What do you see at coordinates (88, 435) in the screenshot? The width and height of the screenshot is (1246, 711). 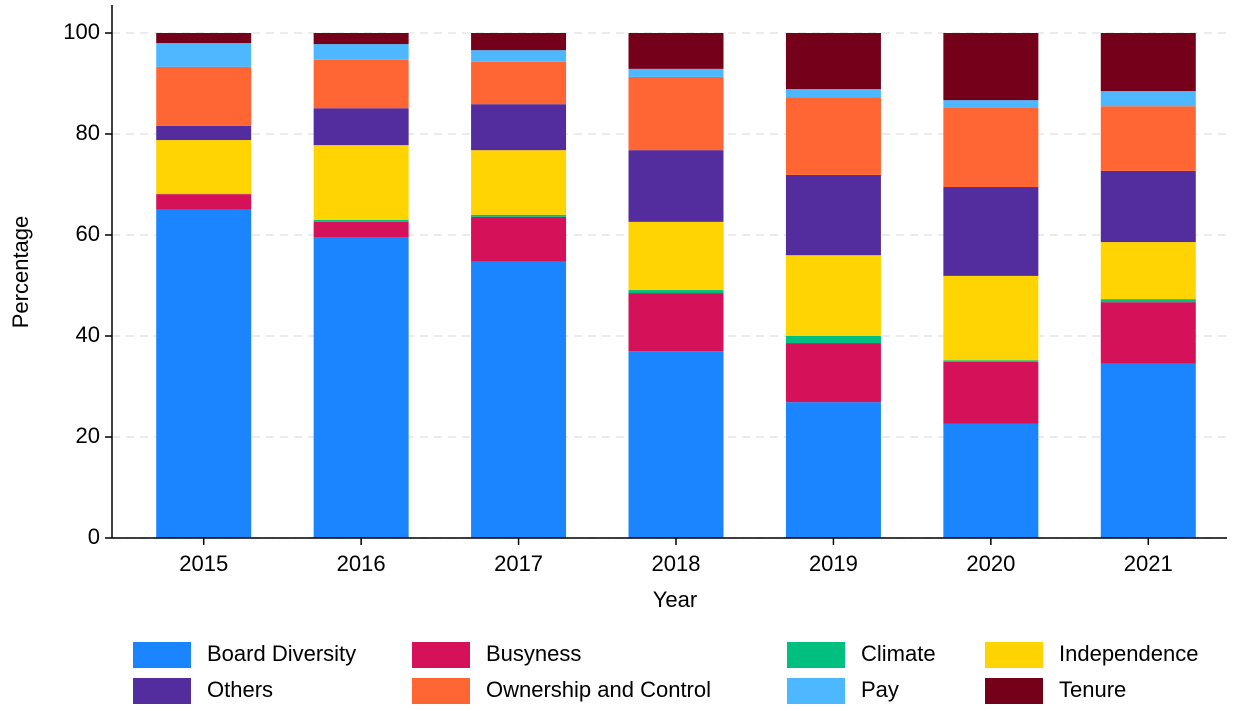 I see `y-tick-label: 20` at bounding box center [88, 435].